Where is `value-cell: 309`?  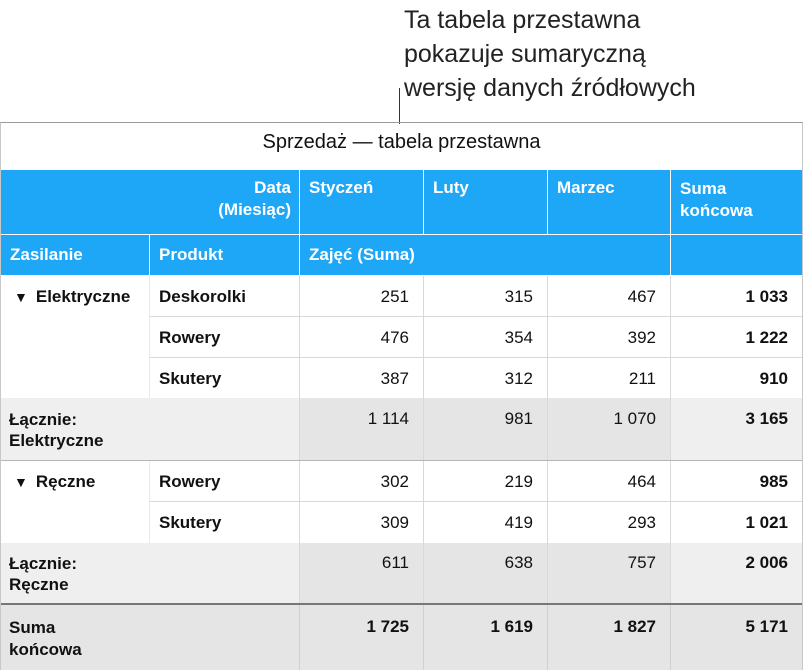
value-cell: 309 is located at coordinates (394, 522).